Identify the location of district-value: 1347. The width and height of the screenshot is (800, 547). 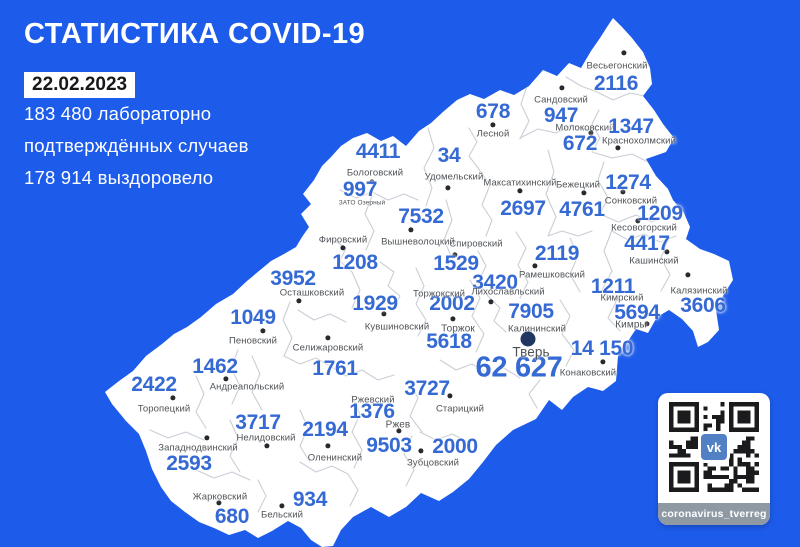
(631, 126).